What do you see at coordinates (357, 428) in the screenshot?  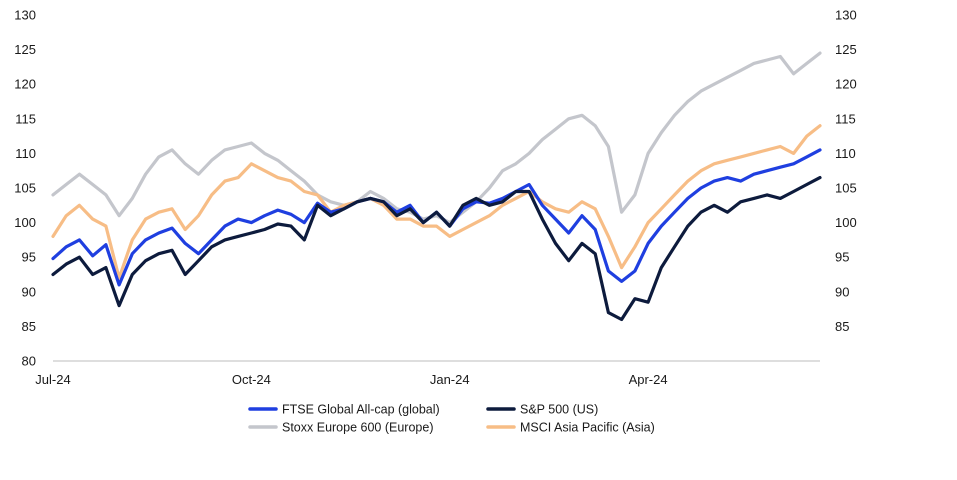 I see `legend-label-stoxx: Stoxx Europe 600 (Europe)` at bounding box center [357, 428].